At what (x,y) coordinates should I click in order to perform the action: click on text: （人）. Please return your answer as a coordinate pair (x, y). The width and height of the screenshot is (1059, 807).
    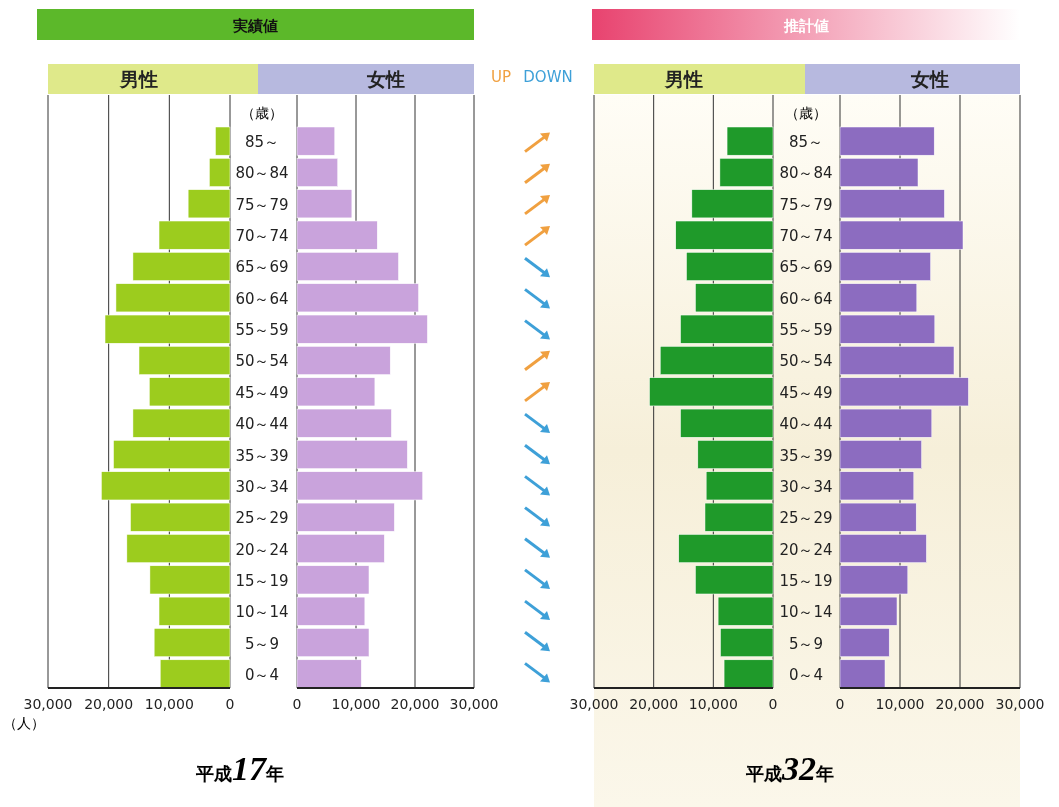
    Looking at the image, I should click on (24, 723).